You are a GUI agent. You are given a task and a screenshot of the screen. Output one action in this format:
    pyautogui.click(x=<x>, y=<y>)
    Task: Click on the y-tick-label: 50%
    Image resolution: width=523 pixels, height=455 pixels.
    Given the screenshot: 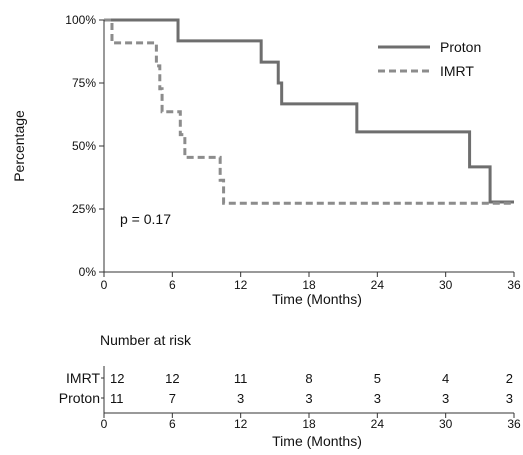 What is the action you would take?
    pyautogui.click(x=84, y=146)
    